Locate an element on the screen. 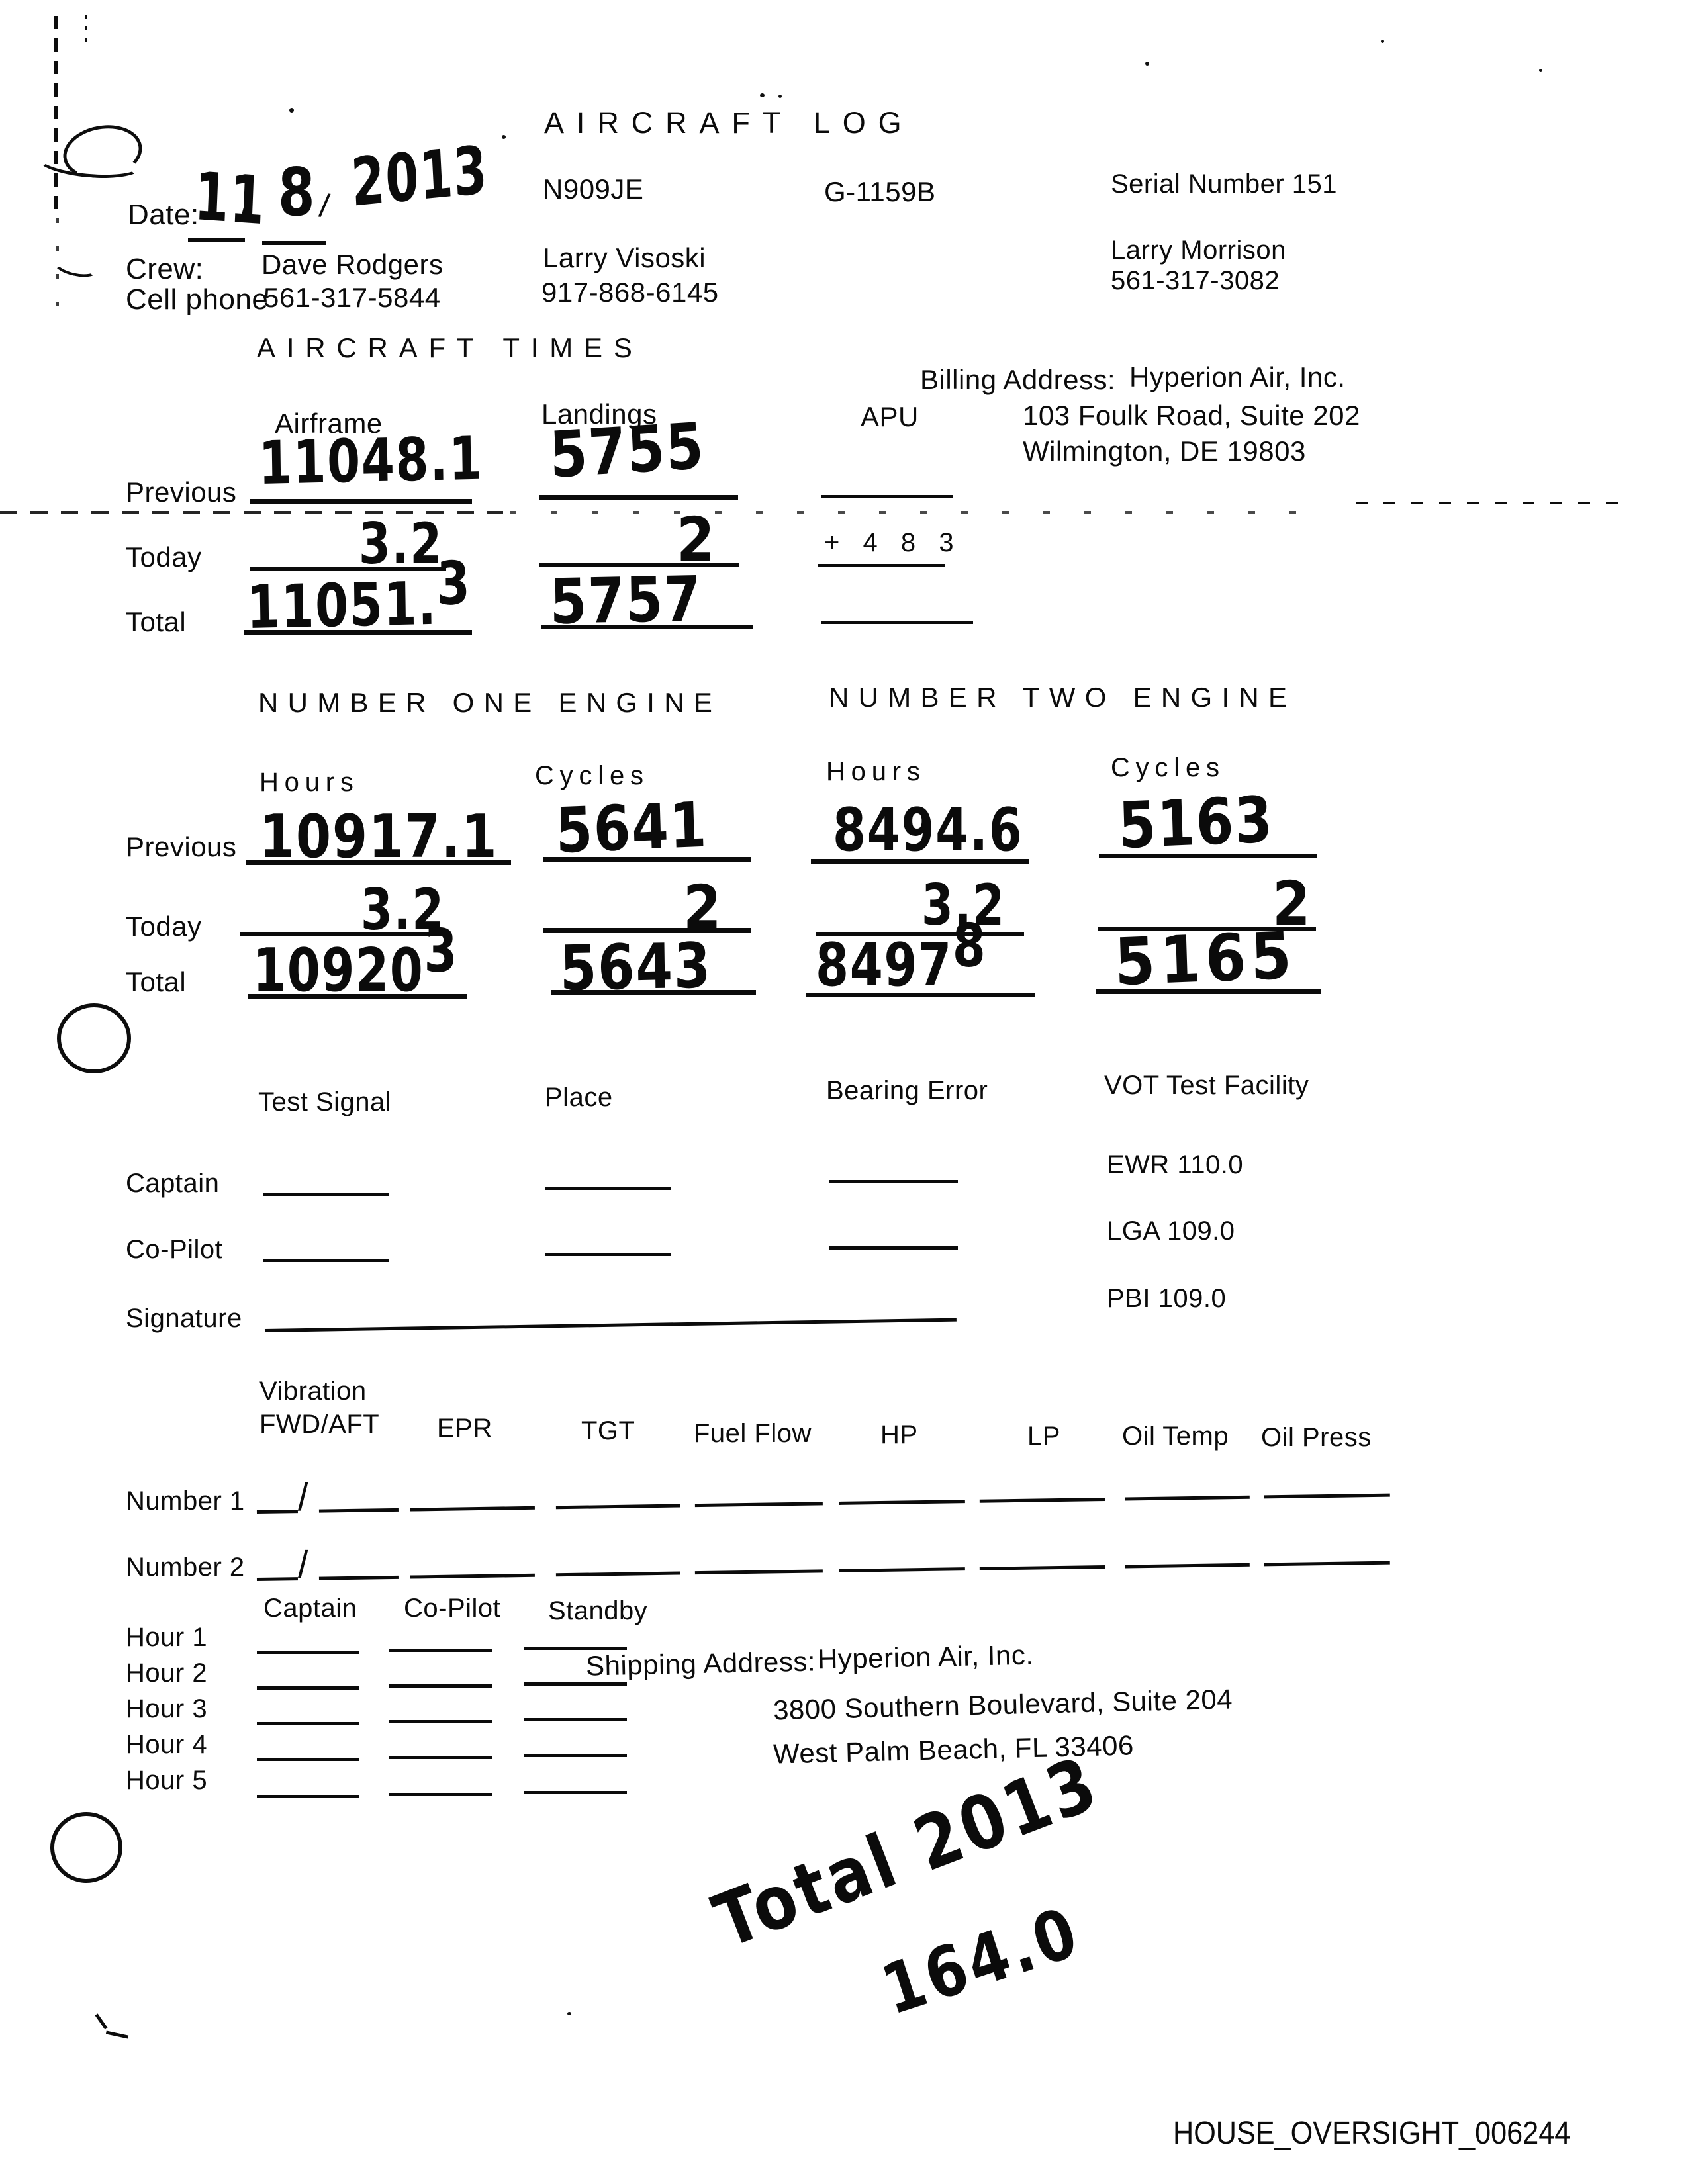 This screenshot has height=2184, width=1688. number1-fwd-aft-slash: / is located at coordinates (303, 1497).